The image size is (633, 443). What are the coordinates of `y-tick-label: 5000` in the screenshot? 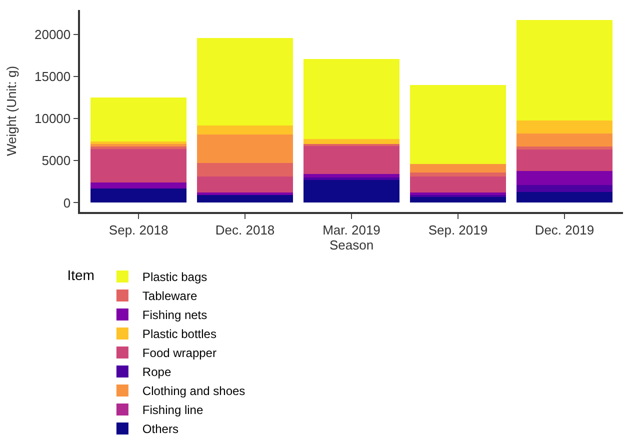 It's located at (56, 160).